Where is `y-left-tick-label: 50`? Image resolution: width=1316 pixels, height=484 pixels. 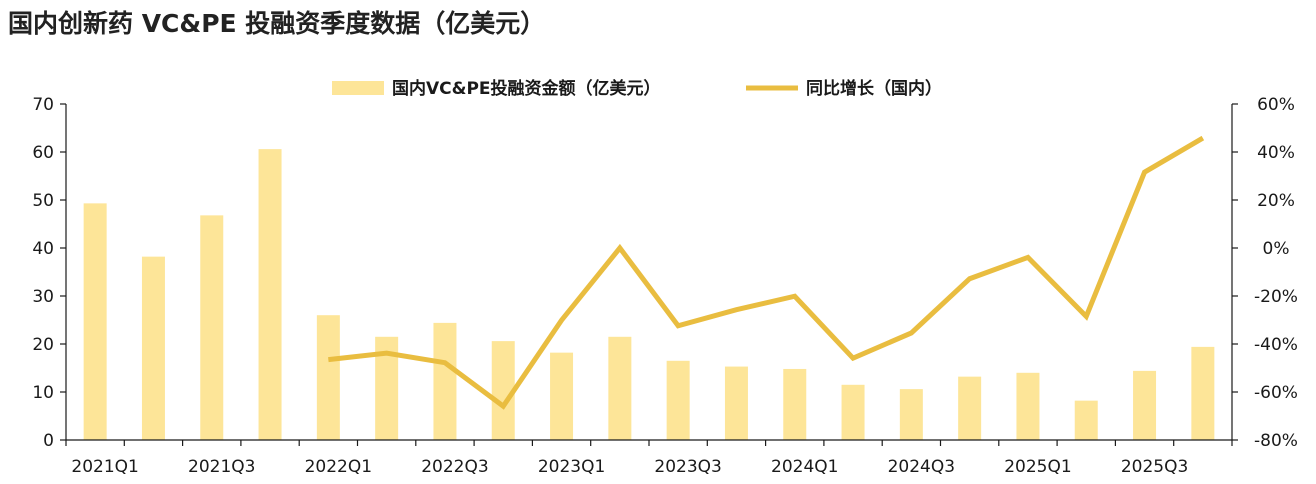
y-left-tick-label: 50 is located at coordinates (43, 201).